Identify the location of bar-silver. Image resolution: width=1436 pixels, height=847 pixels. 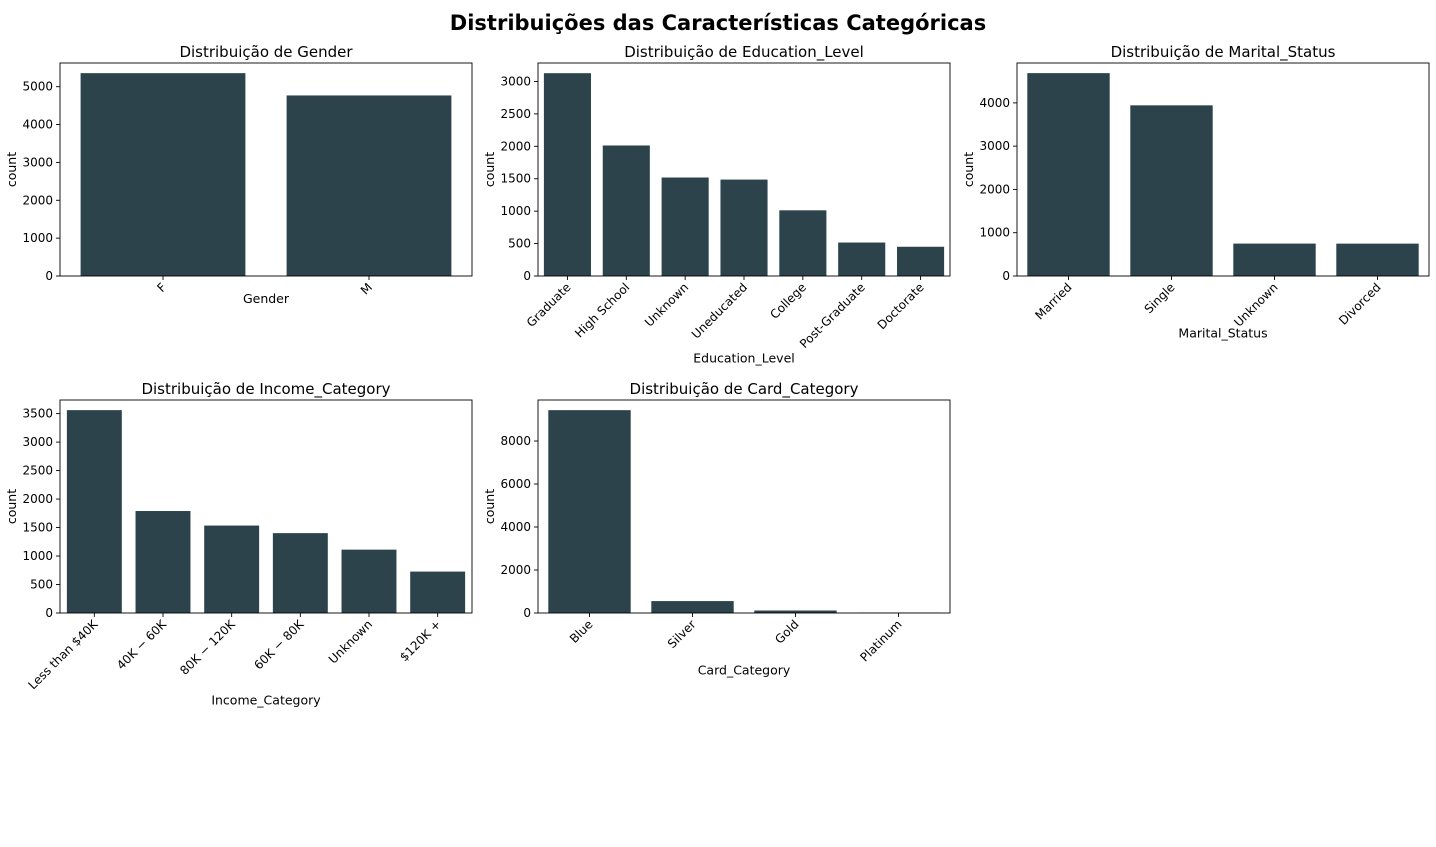
(692, 607).